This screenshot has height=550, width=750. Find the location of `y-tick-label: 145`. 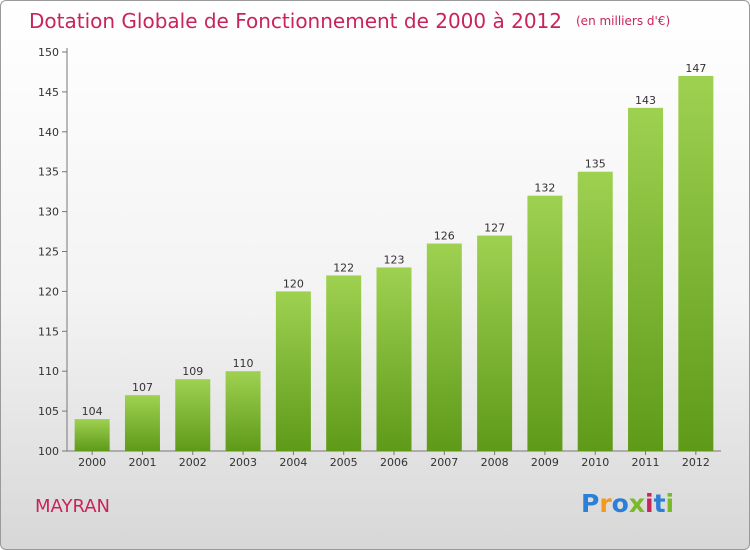

y-tick-label: 145 is located at coordinates (48, 92).